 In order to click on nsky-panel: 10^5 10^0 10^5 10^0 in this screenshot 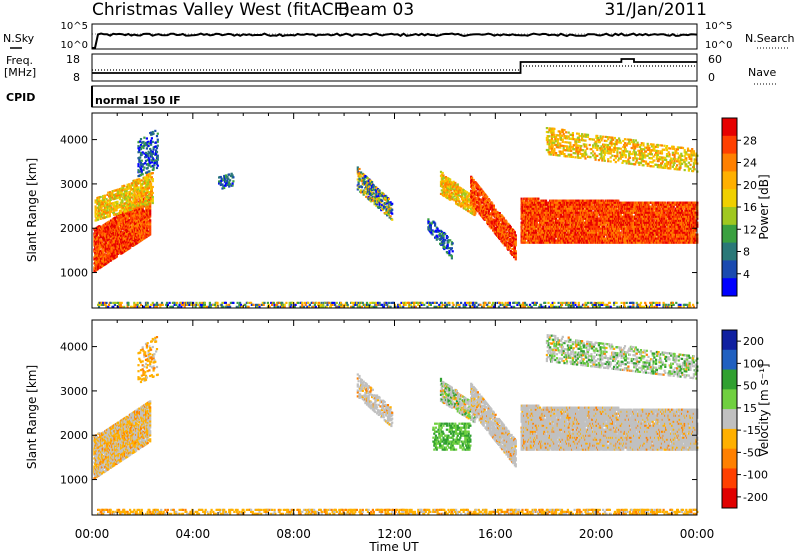, I will do `click(397, 36)`.